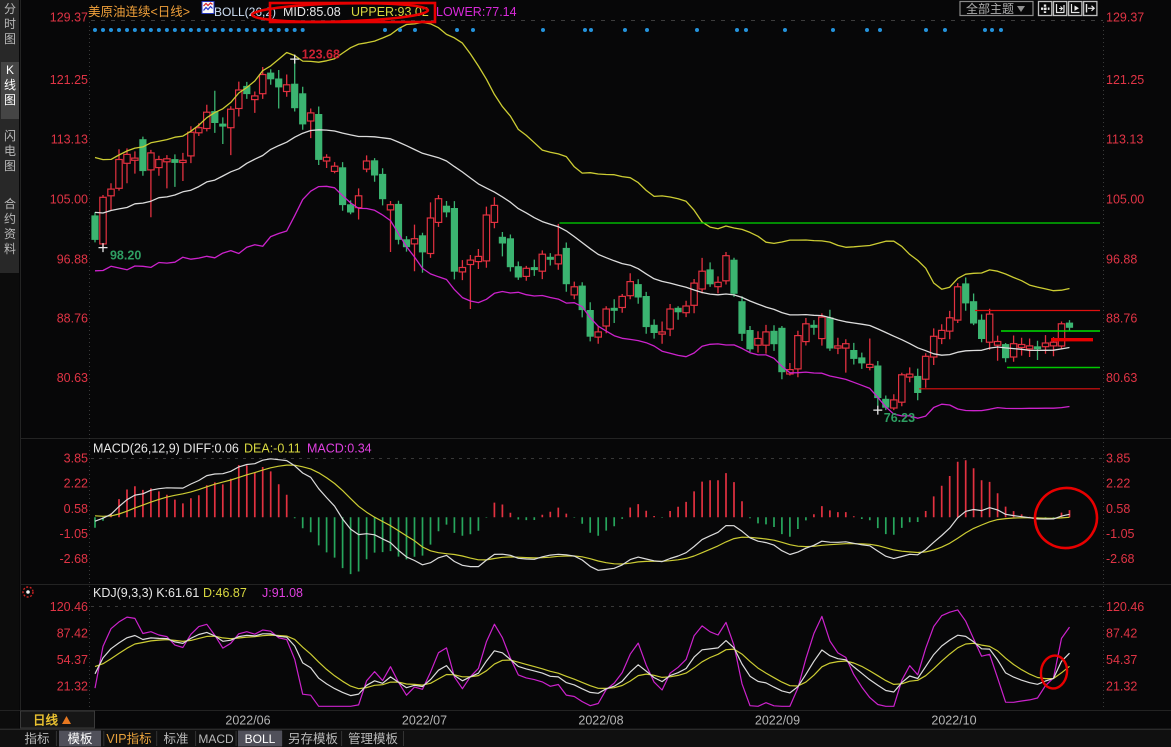 Image resolution: width=1171 pixels, height=747 pixels. Describe the element at coordinates (10, 9) in the screenshot. I see `svg-text: 分` at that location.